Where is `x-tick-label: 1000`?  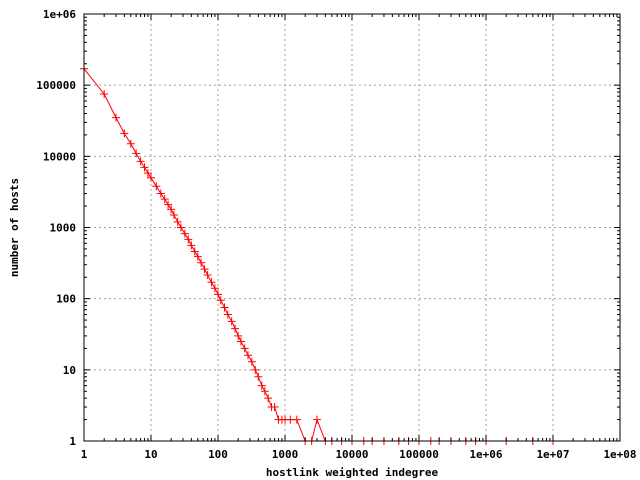
x-tick-label: 1000 is located at coordinates (285, 454).